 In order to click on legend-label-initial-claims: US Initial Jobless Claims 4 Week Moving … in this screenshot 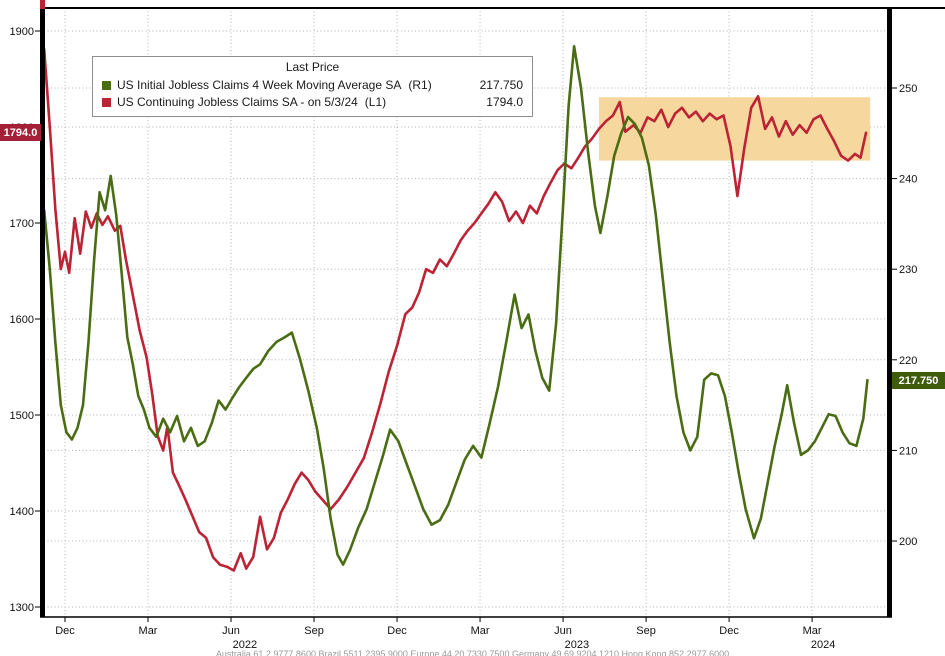, I will do `click(259, 85)`.